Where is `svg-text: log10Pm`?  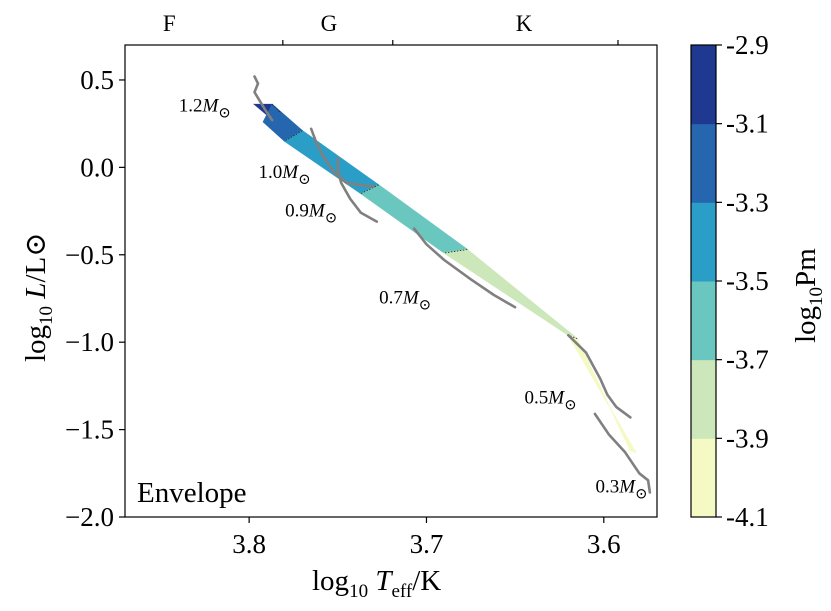 svg-text: log10Pm is located at coordinates (808, 295).